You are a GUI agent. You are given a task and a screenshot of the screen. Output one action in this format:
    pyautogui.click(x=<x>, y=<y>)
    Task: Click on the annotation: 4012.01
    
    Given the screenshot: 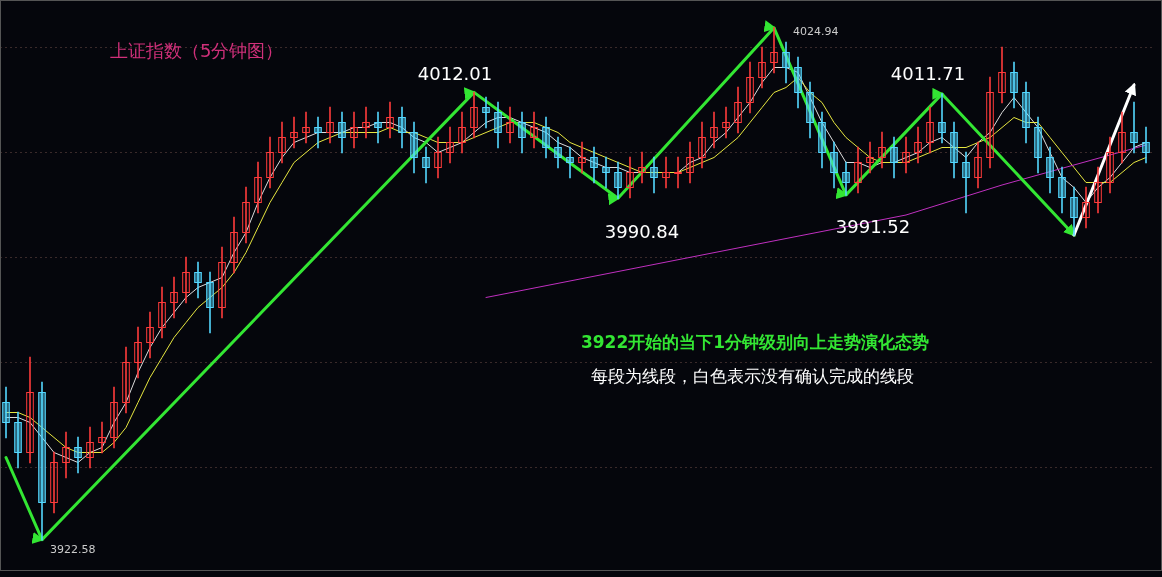 What is the action you would take?
    pyautogui.click(x=455, y=73)
    